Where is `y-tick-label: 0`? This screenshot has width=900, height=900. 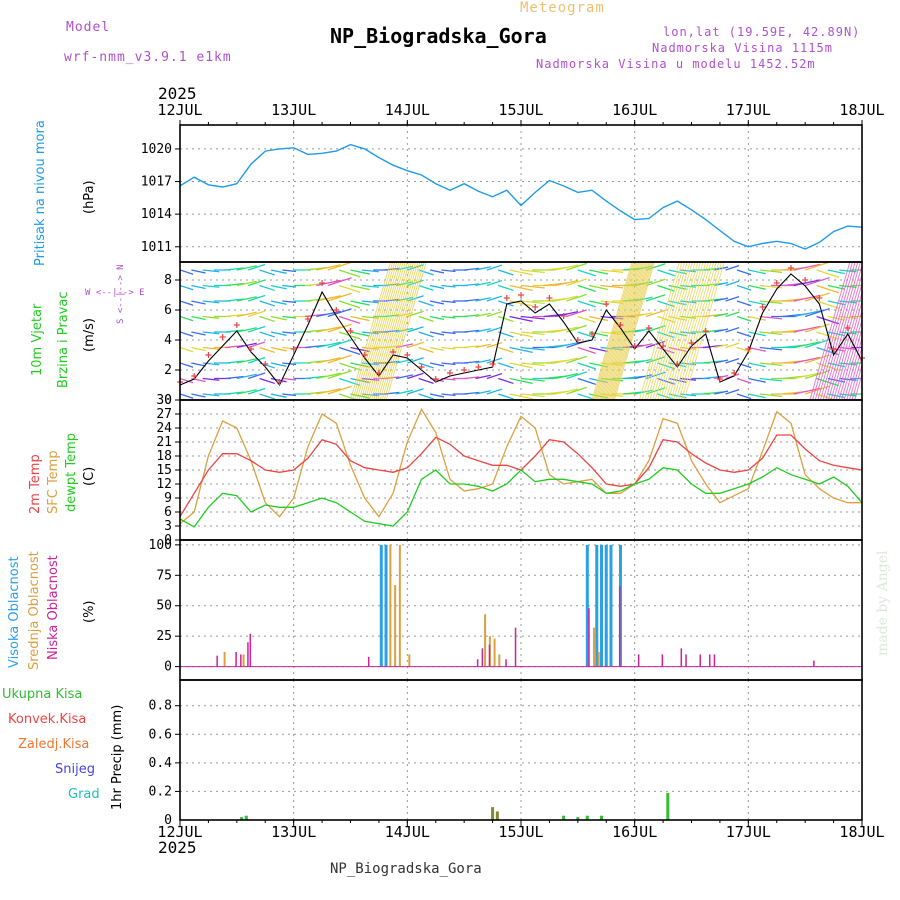 y-tick-label: 0 is located at coordinates (168, 820).